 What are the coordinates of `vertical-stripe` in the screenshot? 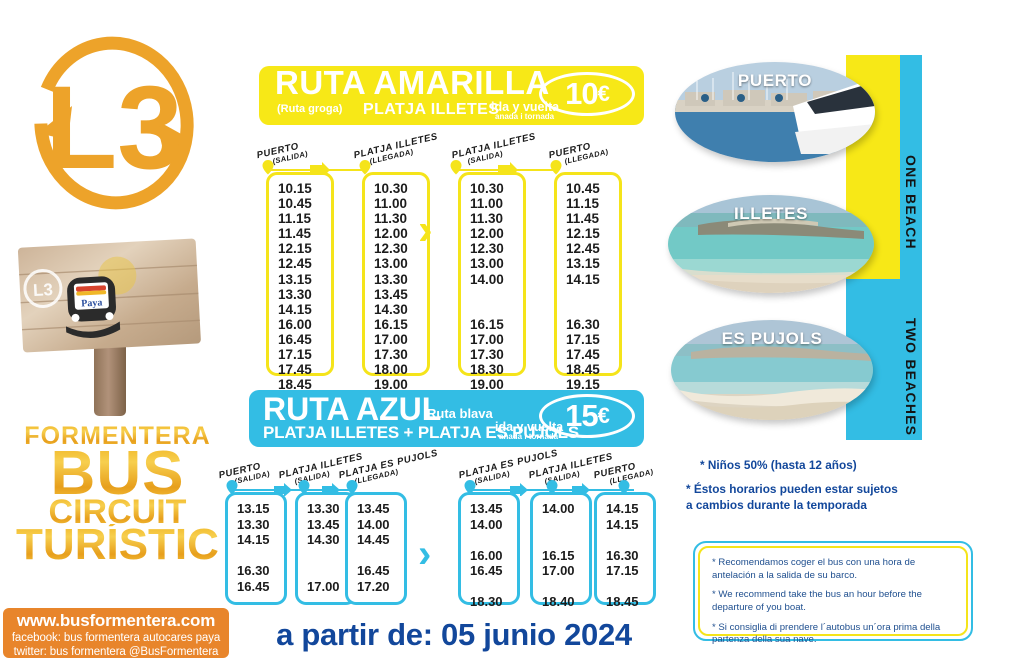 It's located at (911, 247).